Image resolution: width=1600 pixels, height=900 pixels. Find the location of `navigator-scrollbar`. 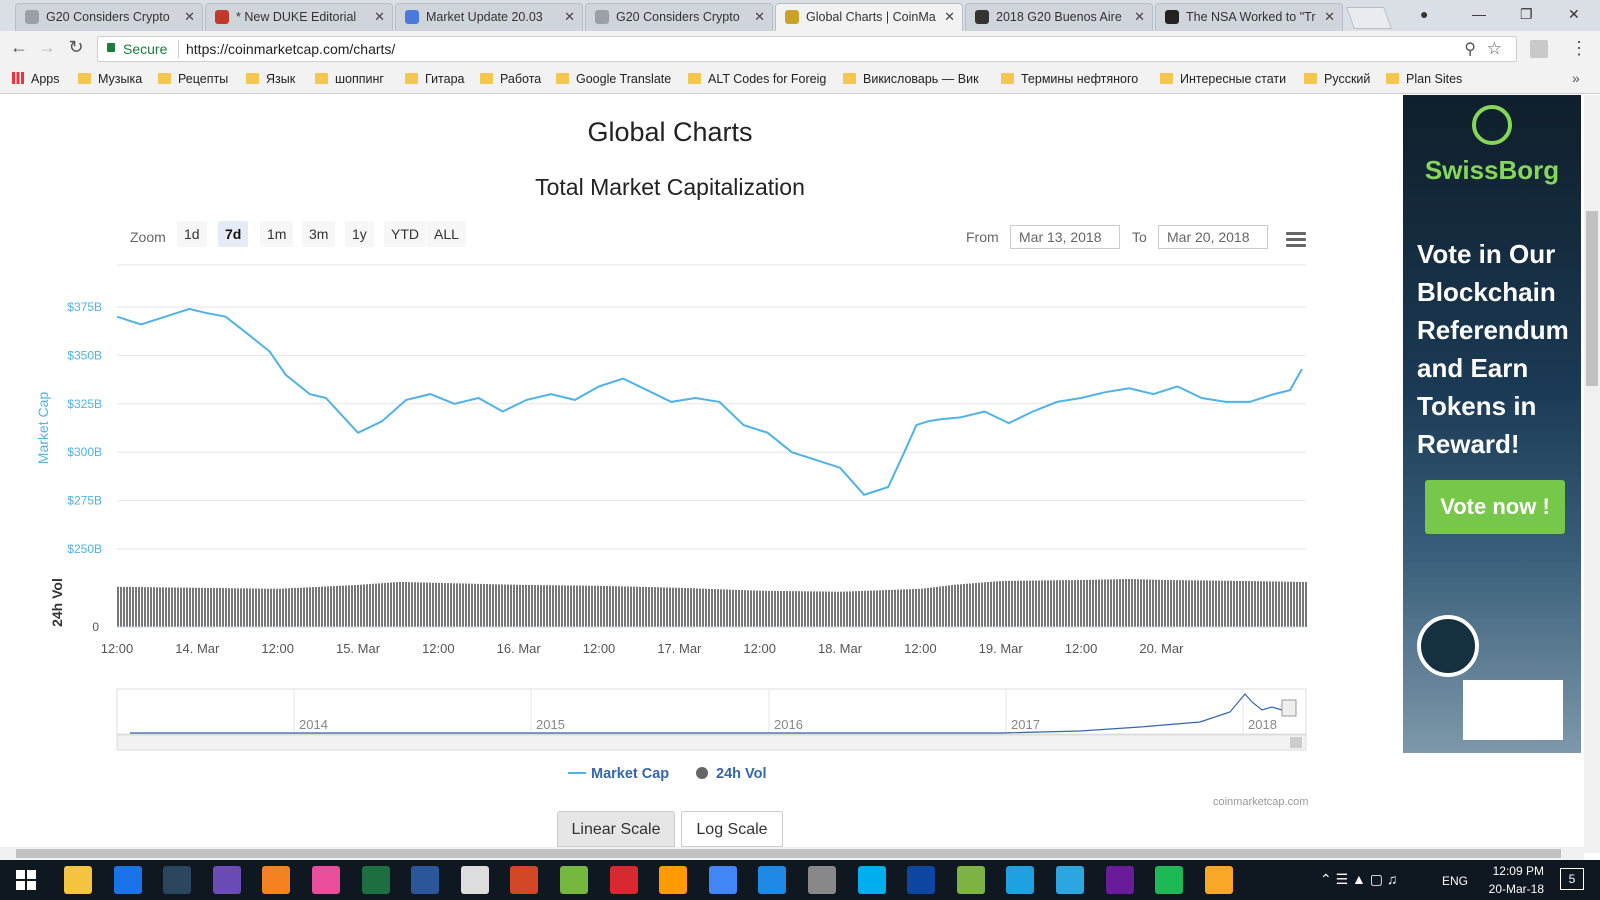

navigator-scrollbar is located at coordinates (711, 742).